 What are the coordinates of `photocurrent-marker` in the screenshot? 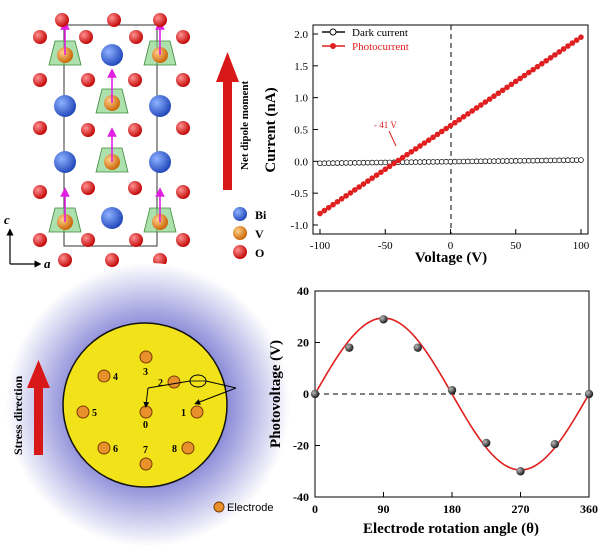 It's located at (333, 46).